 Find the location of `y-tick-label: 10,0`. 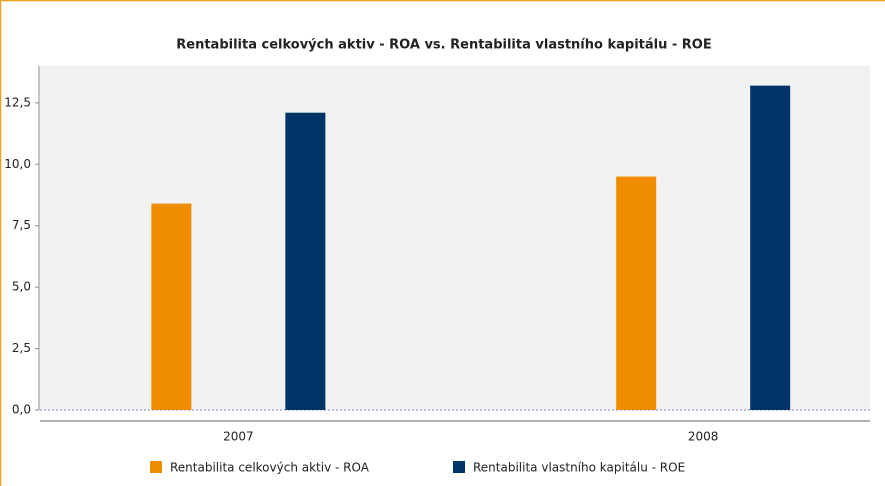

y-tick-label: 10,0 is located at coordinates (17, 164).